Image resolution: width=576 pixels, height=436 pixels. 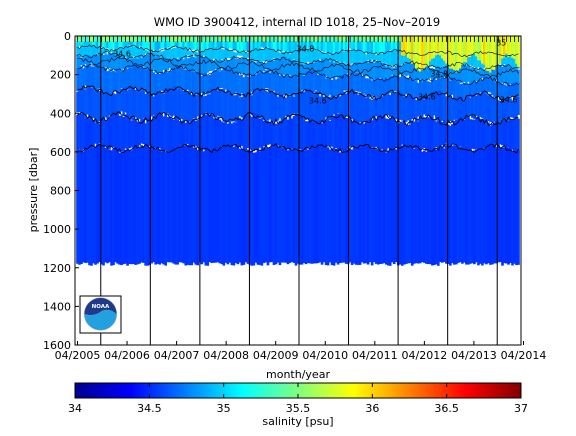 I want to click on x-tick-label: 04/2011, so click(x=375, y=355).